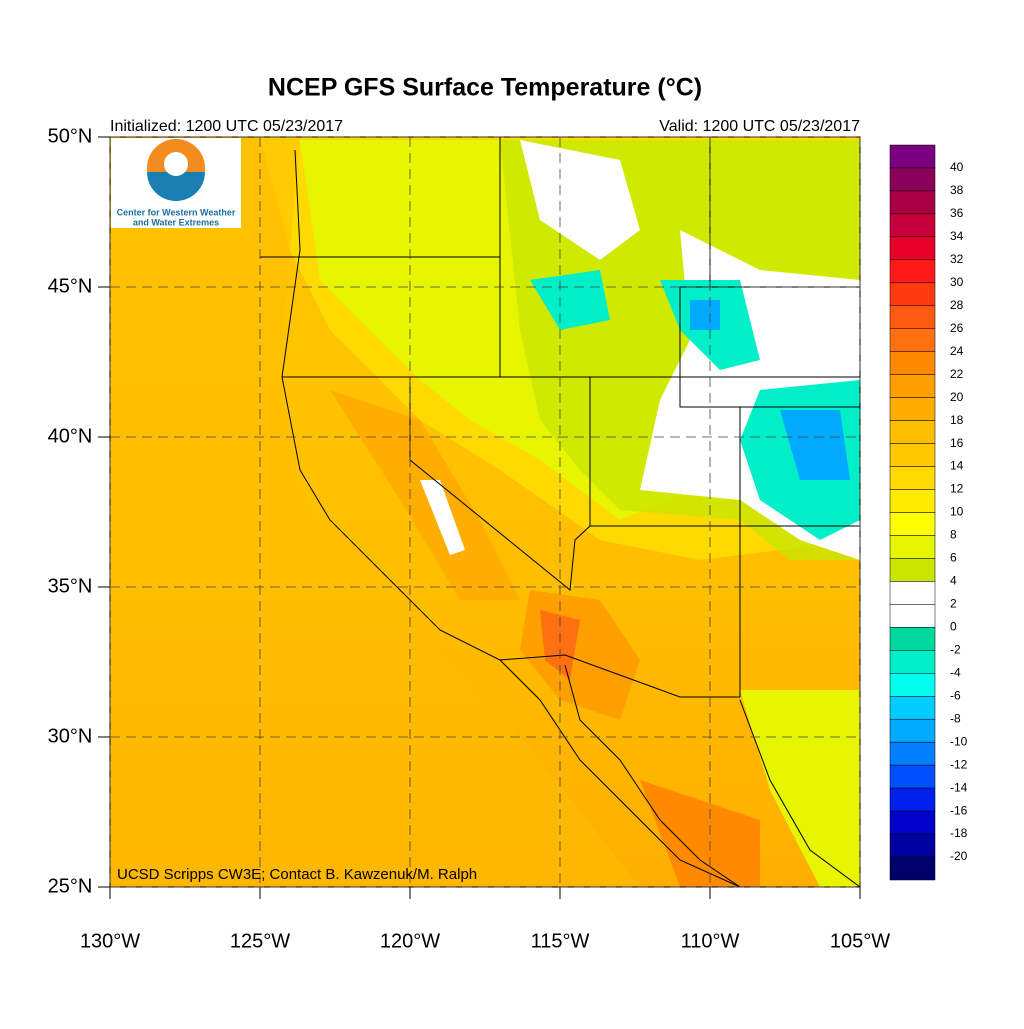 Image resolution: width=1024 pixels, height=1029 pixels. I want to click on initialized: Initialized: 1200 UTC 05/23/2017, so click(226, 126).